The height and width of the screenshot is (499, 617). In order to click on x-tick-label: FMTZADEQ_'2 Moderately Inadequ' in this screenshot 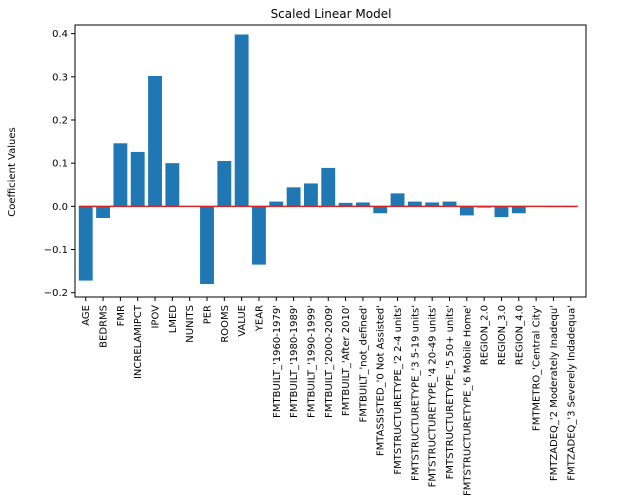, I will do `click(554, 393)`.